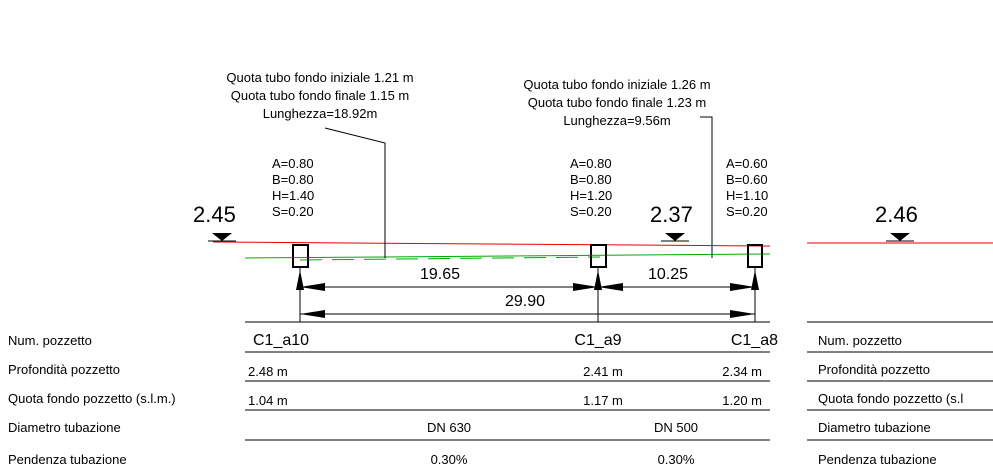  What do you see at coordinates (320, 95) in the screenshot?
I see `pipe-label: Quota tubo fondo finale 1.15 m` at bounding box center [320, 95].